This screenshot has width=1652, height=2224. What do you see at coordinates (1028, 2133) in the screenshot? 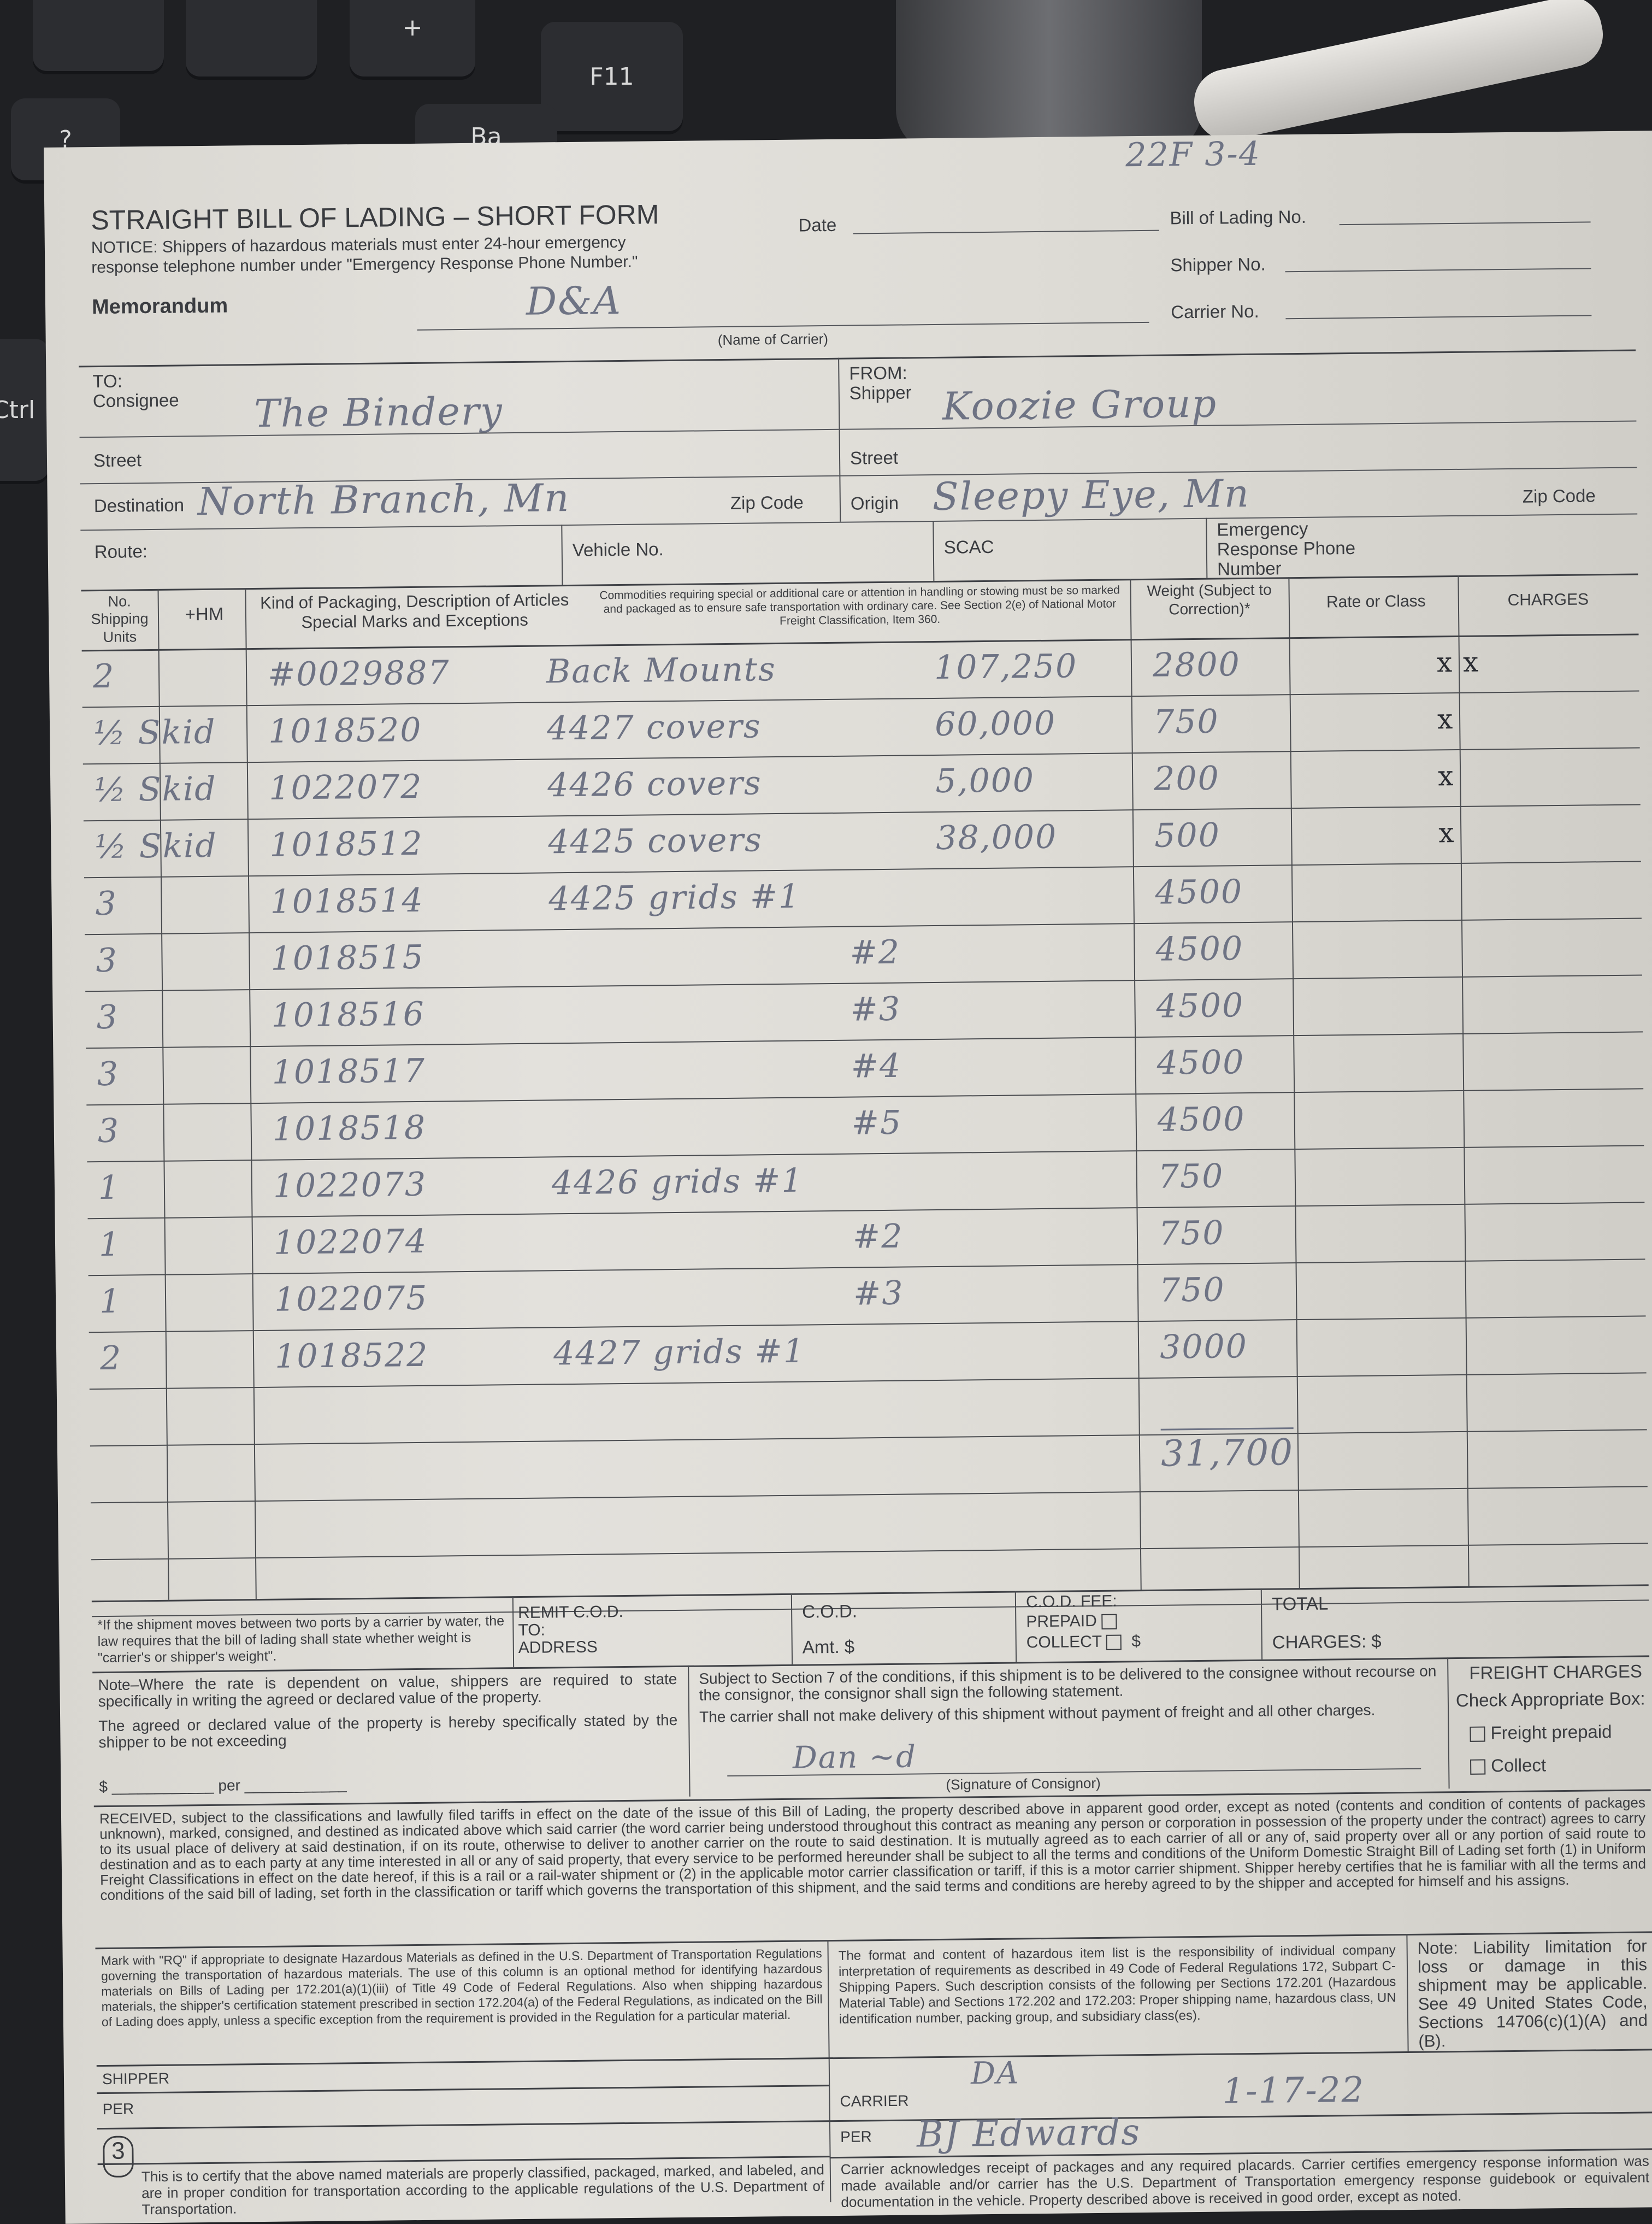
I see `carrier-signature: BJ Edwards` at bounding box center [1028, 2133].